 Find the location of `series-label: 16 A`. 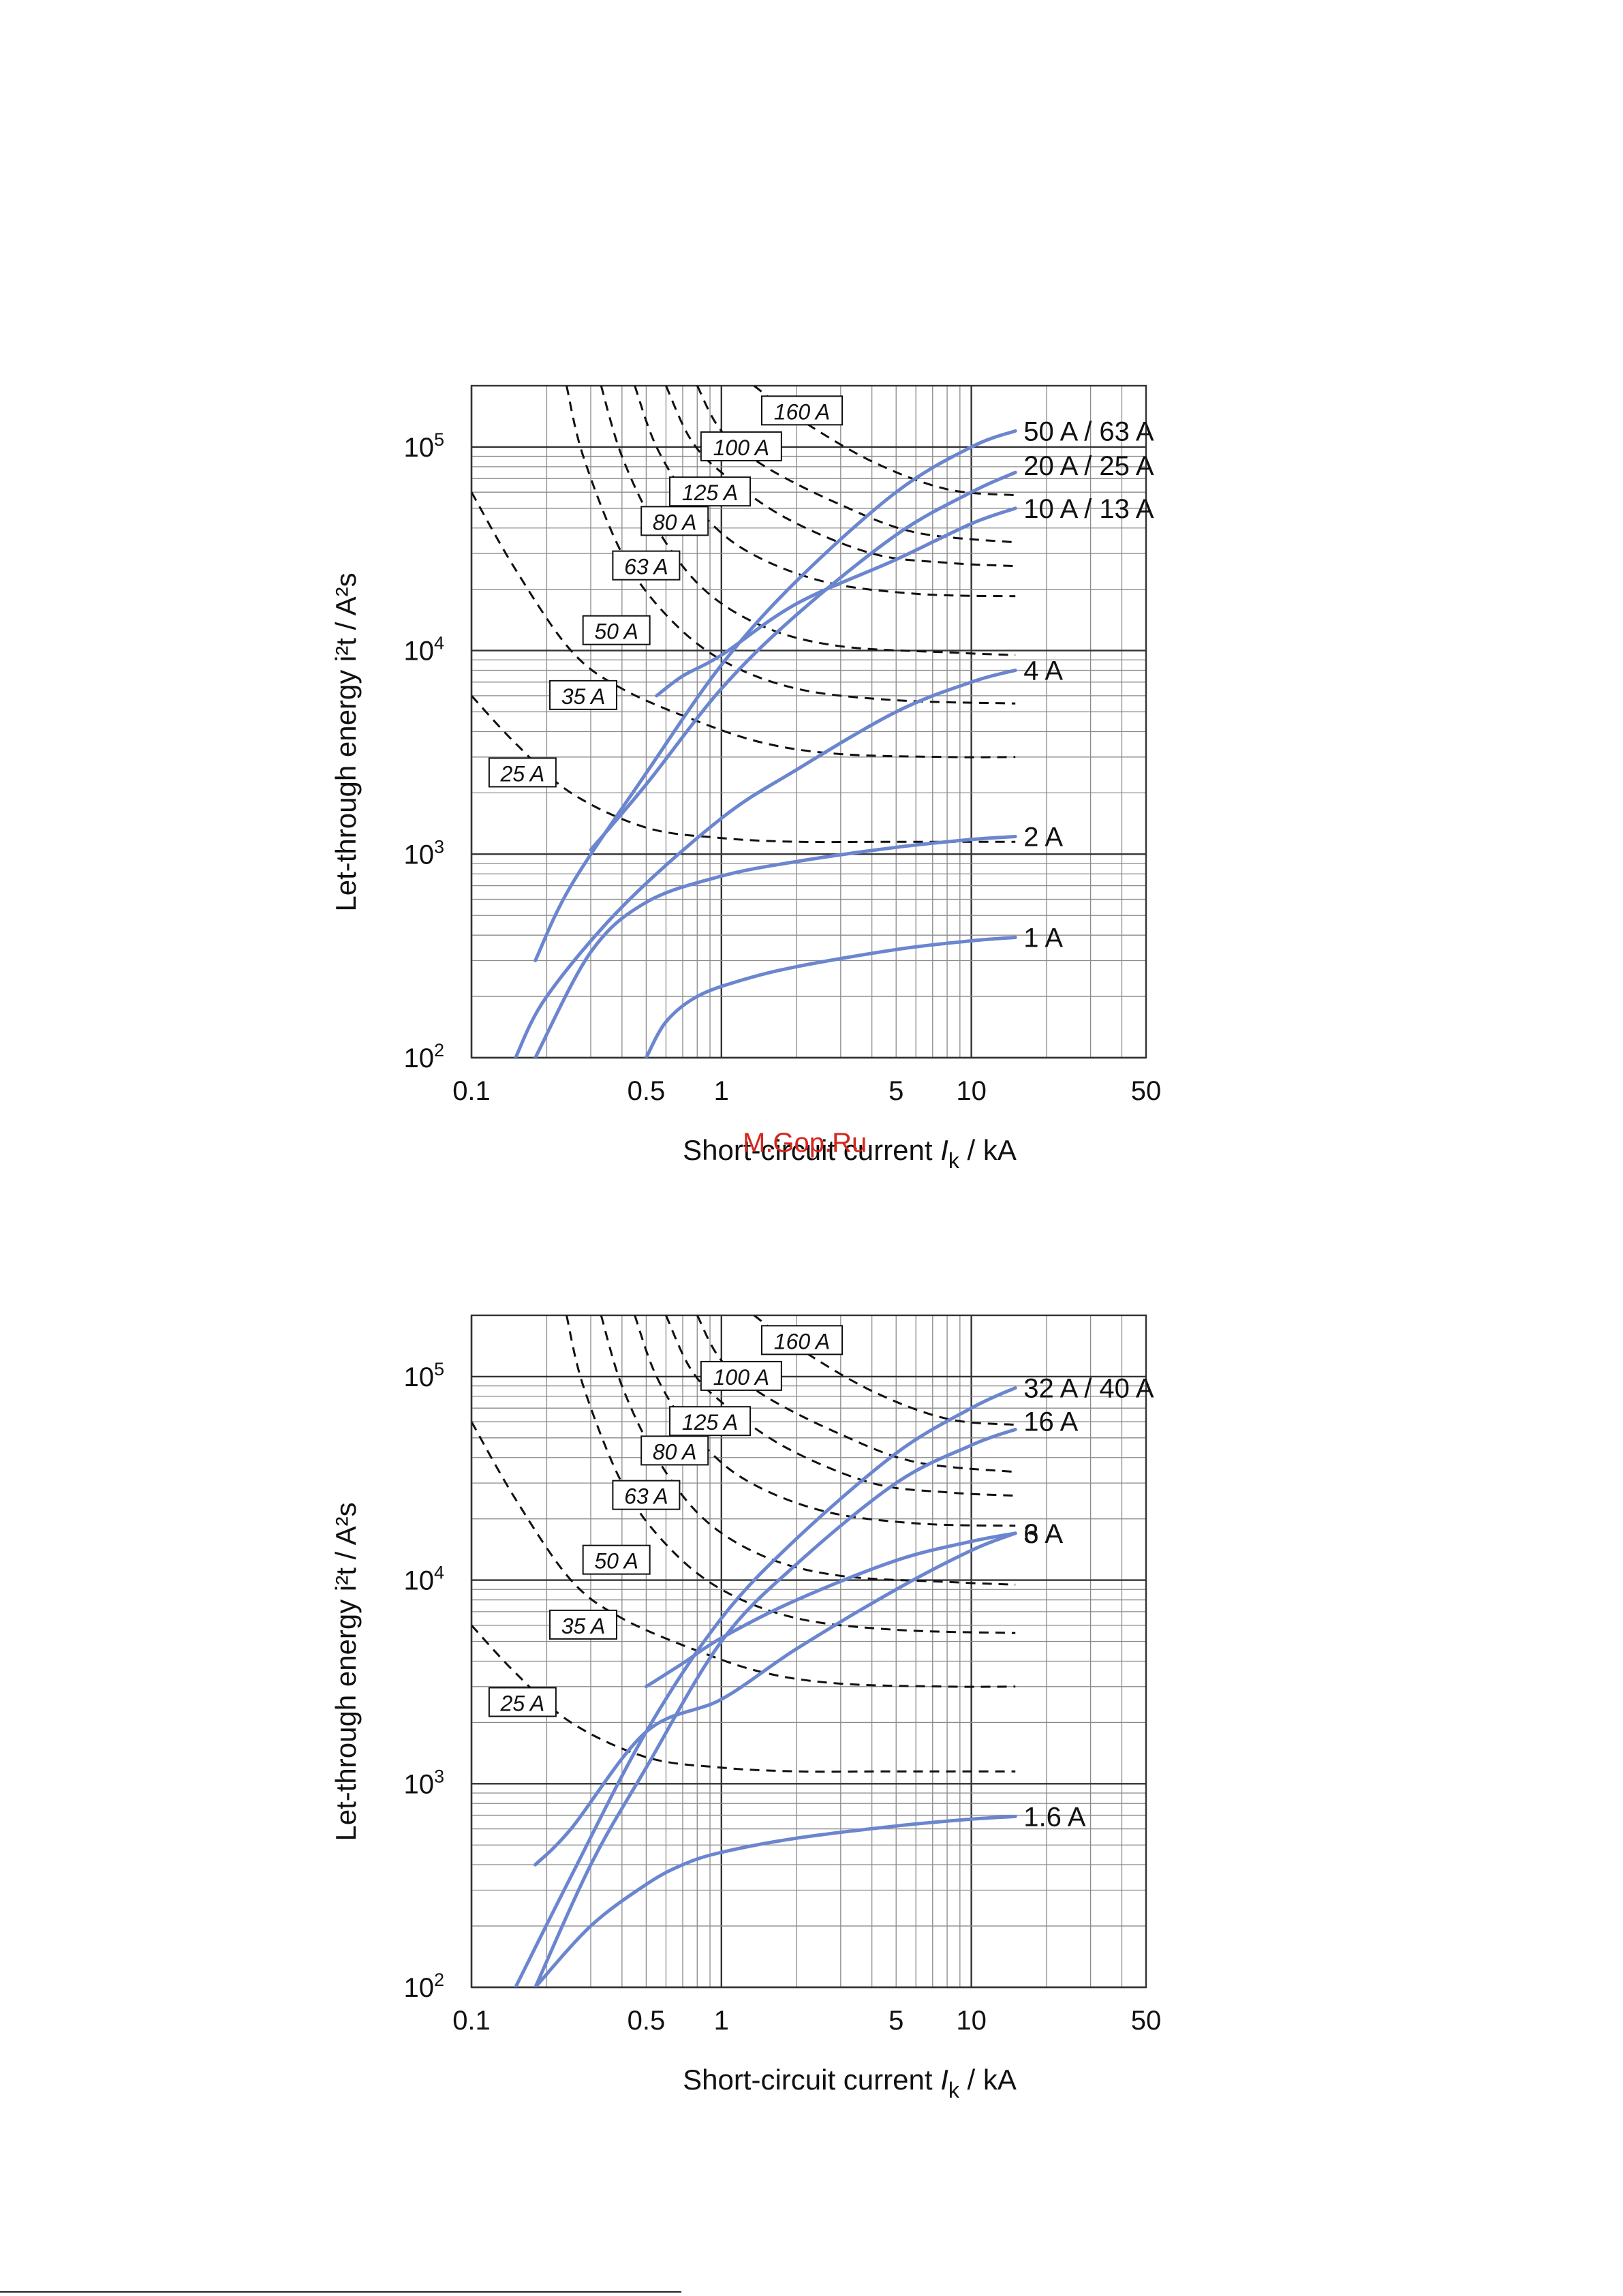

series-label: 16 A is located at coordinates (1050, 1422).